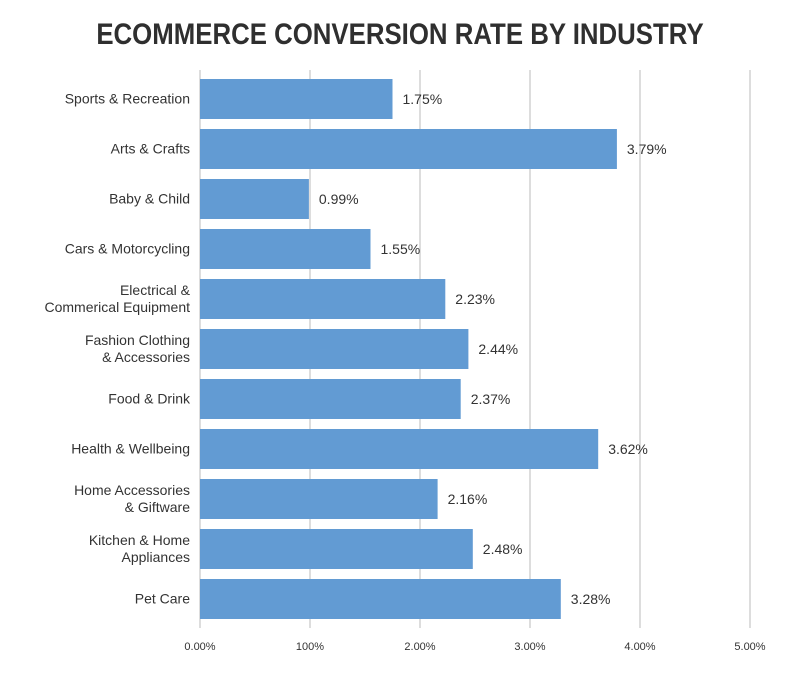  I want to click on data-label: 2.16%, so click(468, 499).